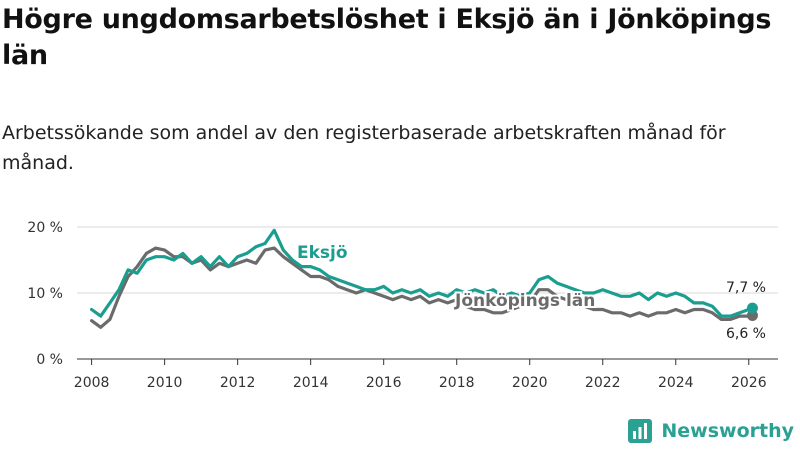  Describe the element at coordinates (530, 383) in the screenshot. I see `x-tick-label-2020: 2020` at that location.